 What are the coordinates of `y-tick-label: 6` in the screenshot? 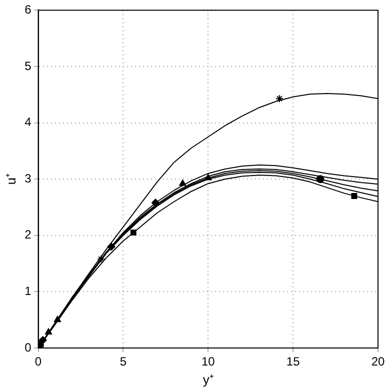 It's located at (28, 9).